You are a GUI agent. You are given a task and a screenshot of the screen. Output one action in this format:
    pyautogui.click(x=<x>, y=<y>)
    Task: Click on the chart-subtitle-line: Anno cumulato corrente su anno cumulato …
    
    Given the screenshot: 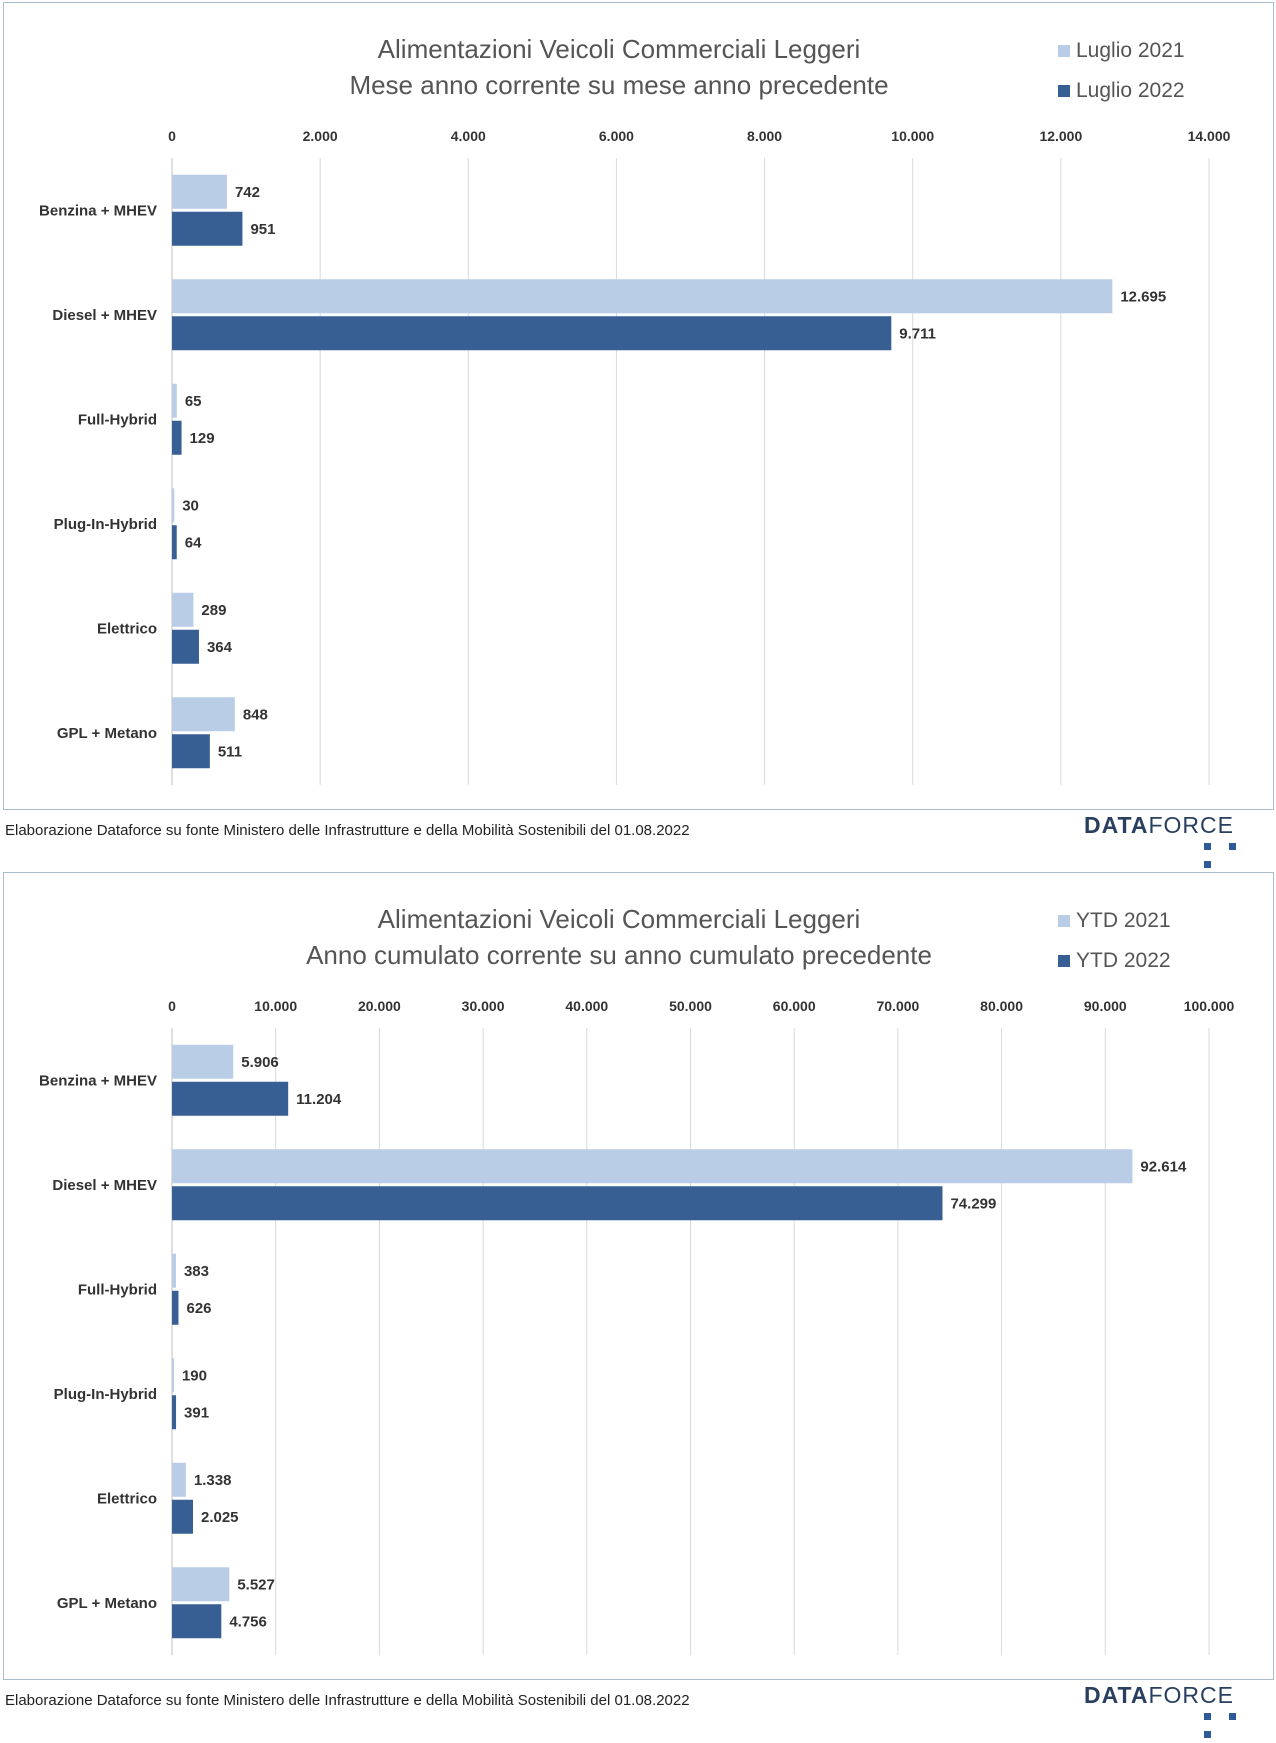 What is the action you would take?
    pyautogui.click(x=619, y=955)
    